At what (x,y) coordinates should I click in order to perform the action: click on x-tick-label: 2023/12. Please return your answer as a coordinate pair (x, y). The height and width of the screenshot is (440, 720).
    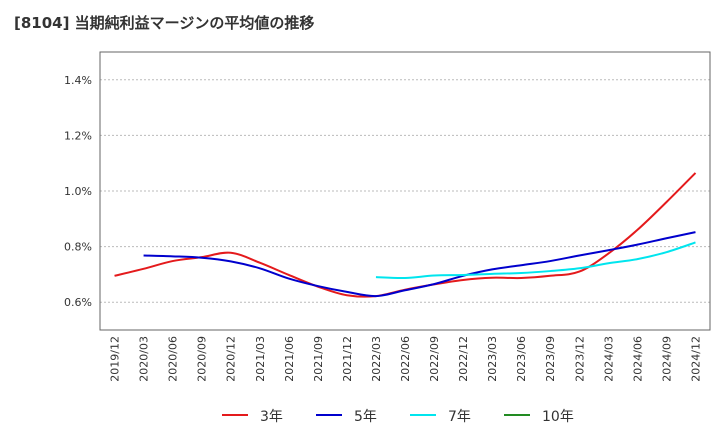
    Looking at the image, I should click on (579, 359).